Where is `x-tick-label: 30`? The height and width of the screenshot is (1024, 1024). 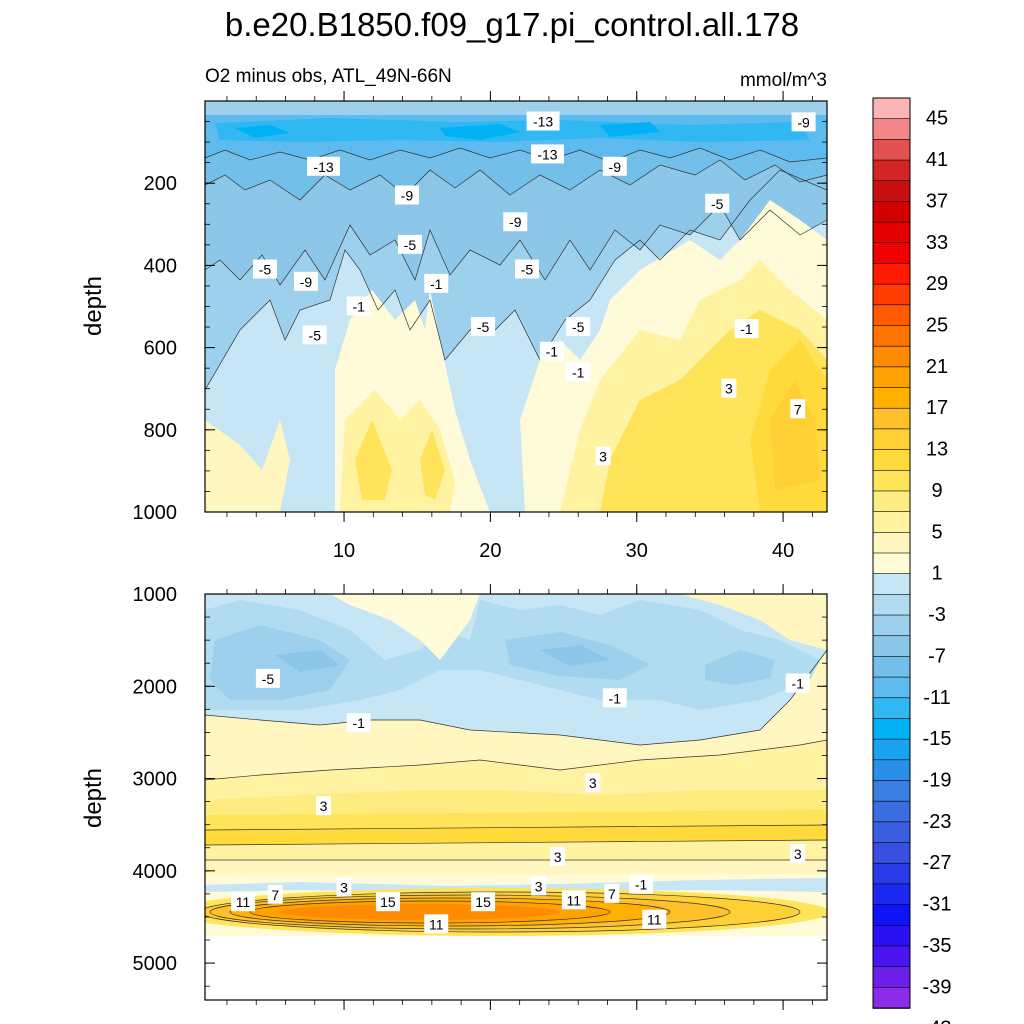 x-tick-label: 30 is located at coordinates (637, 551).